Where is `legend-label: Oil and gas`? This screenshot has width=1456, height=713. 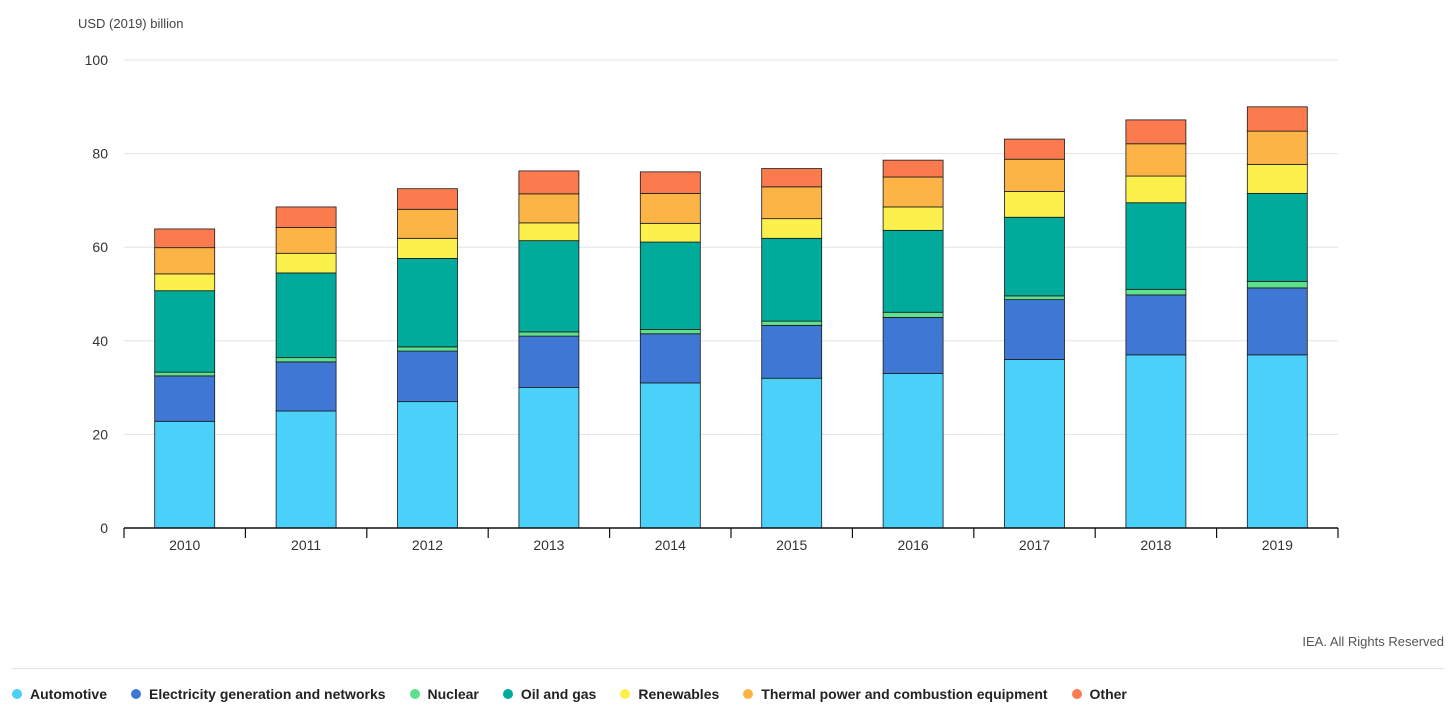
legend-label: Oil and gas is located at coordinates (558, 694).